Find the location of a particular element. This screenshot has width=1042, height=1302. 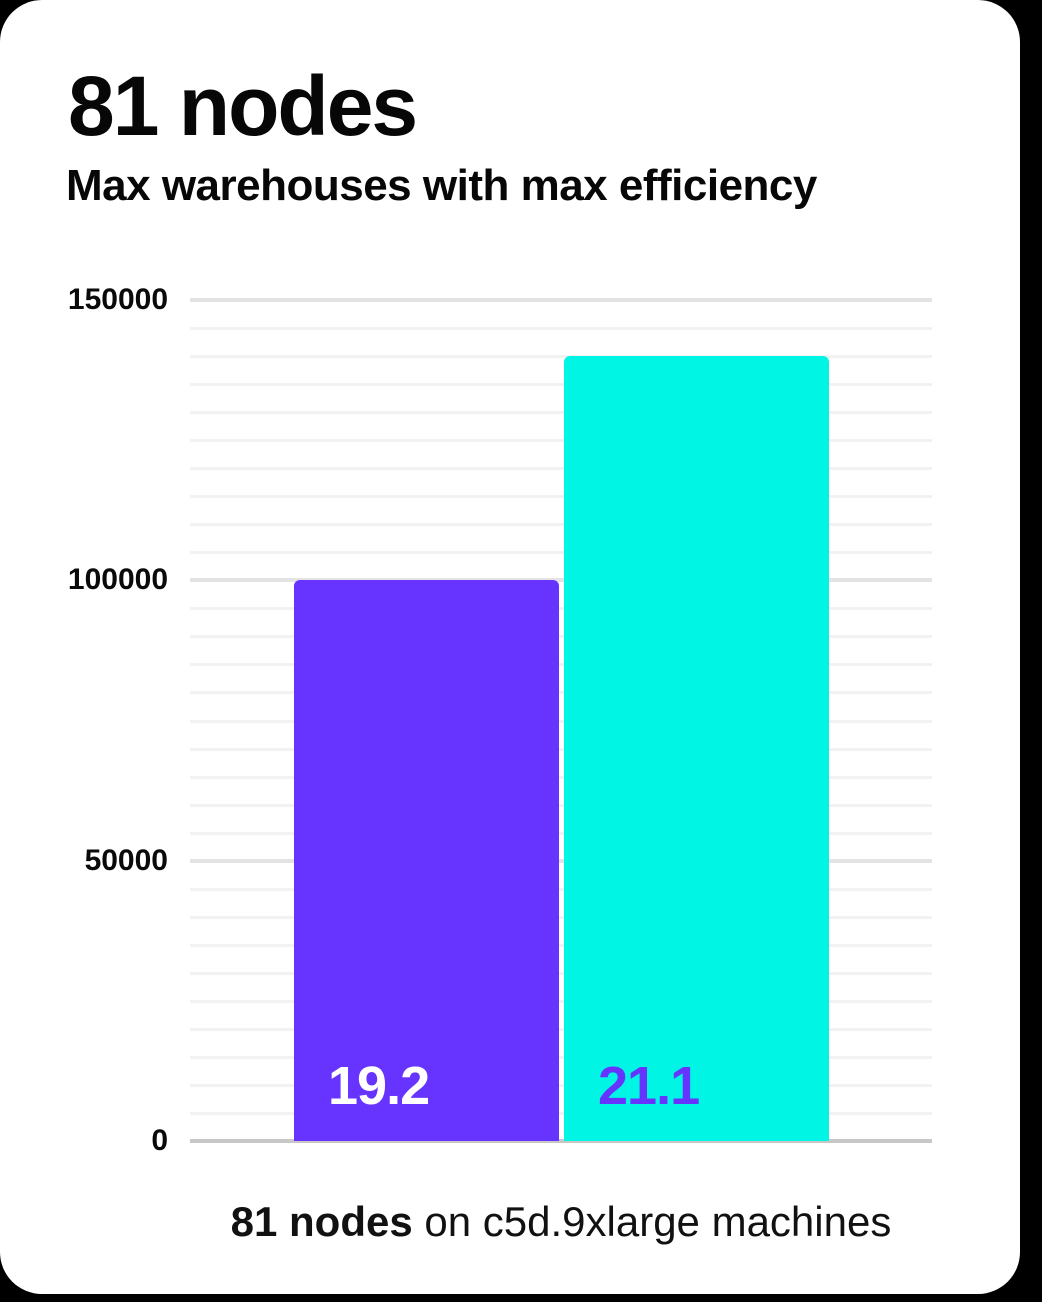

bar-label-19-2: 19.2 is located at coordinates (379, 1086).